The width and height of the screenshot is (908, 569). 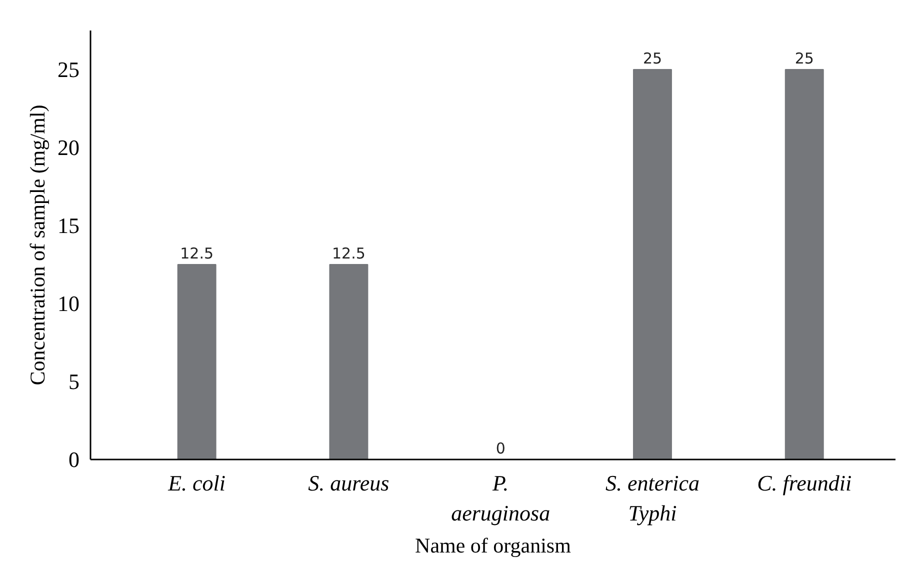 What do you see at coordinates (74, 459) in the screenshot?
I see `y-tick-label: 0` at bounding box center [74, 459].